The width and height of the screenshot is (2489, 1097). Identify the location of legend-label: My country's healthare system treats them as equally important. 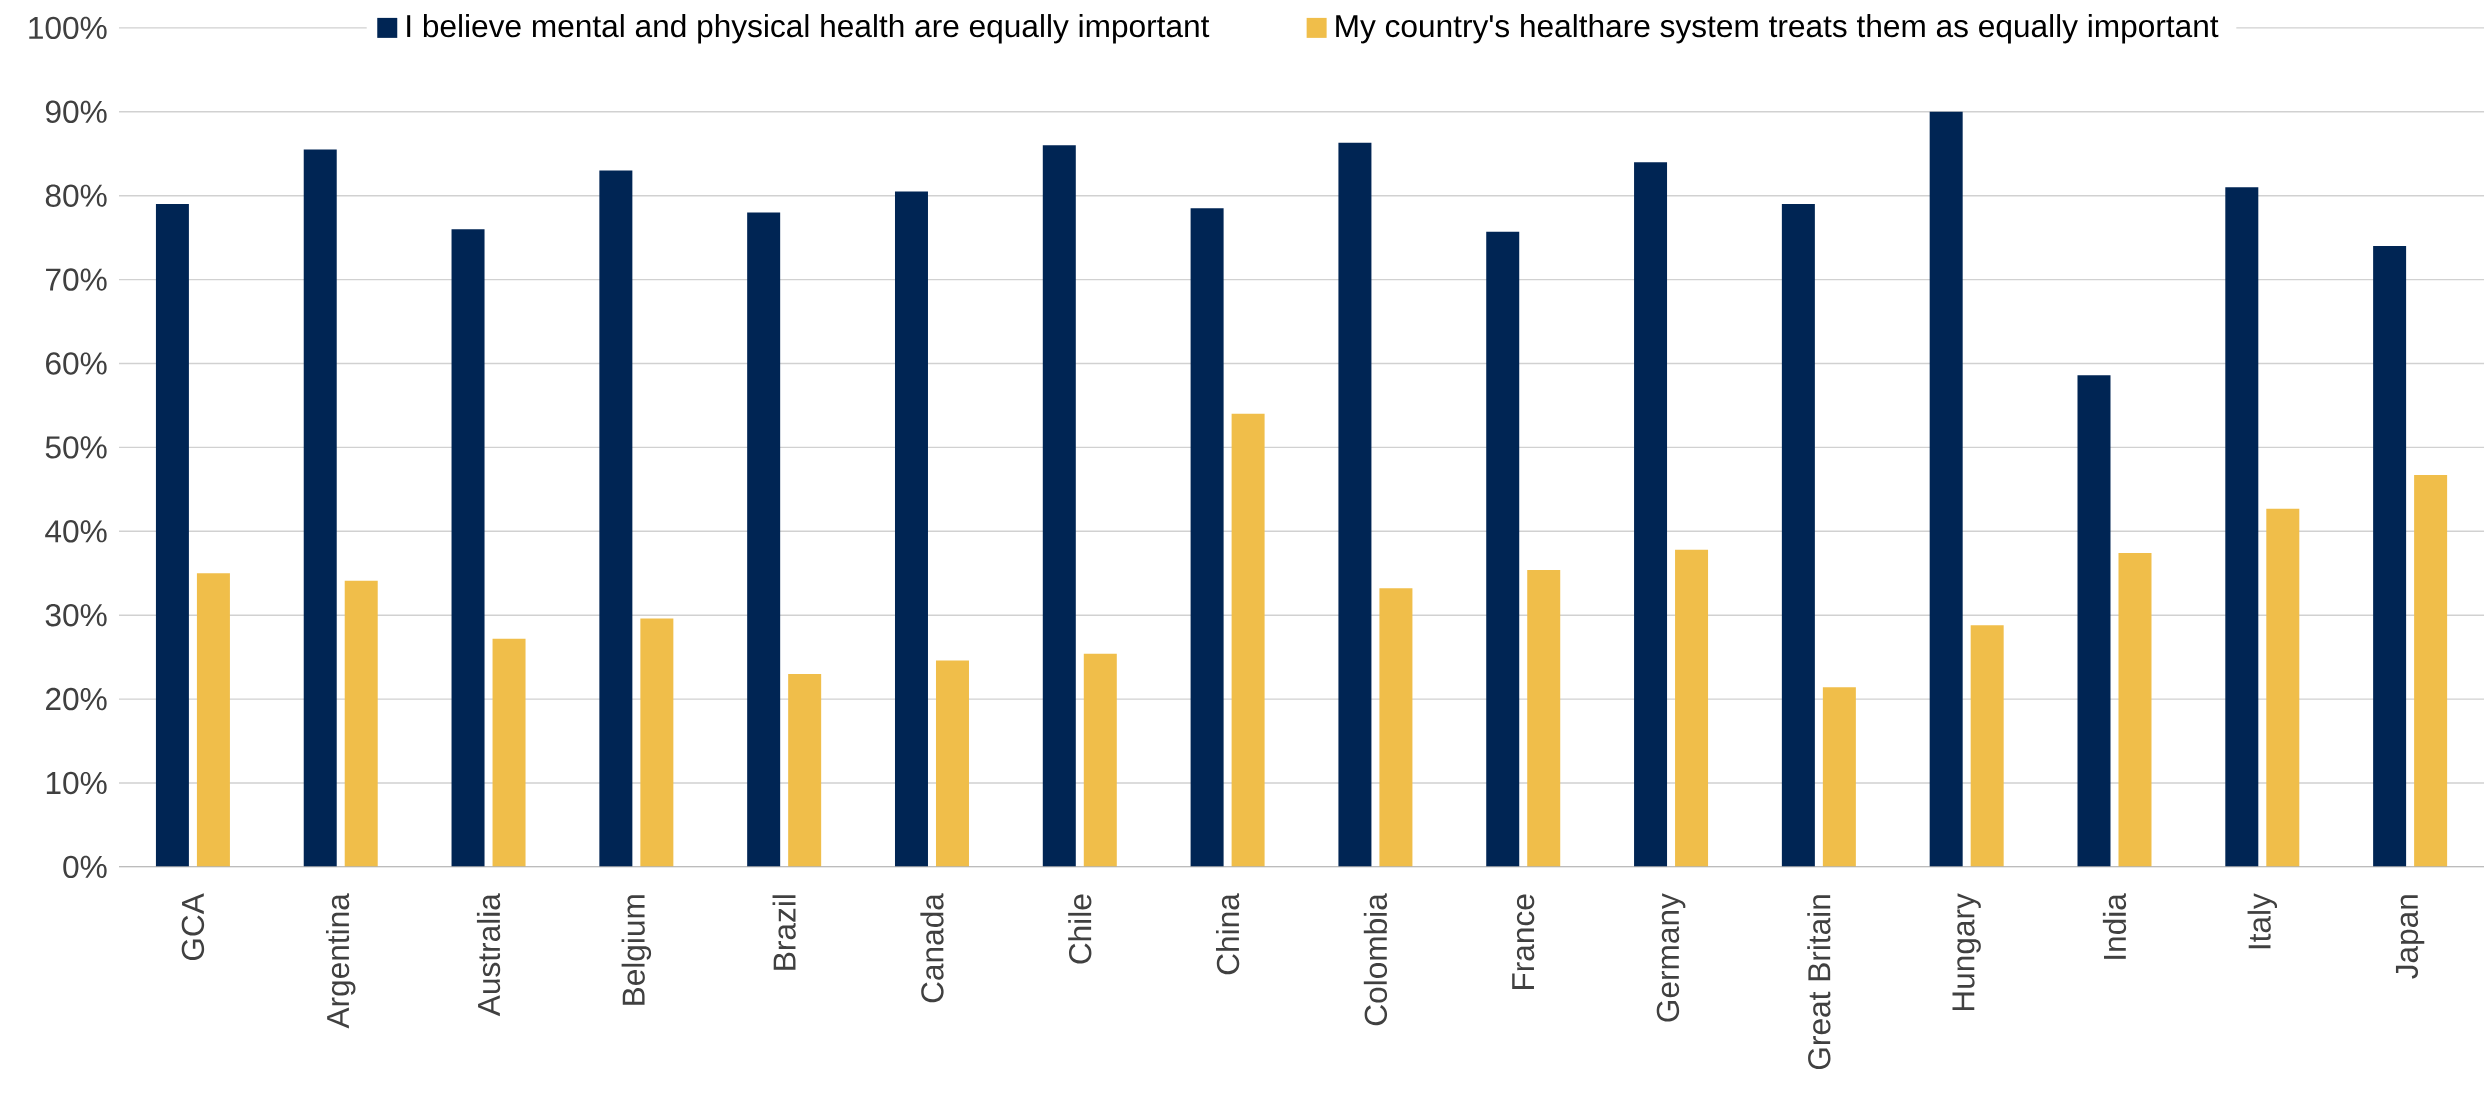
(1777, 29).